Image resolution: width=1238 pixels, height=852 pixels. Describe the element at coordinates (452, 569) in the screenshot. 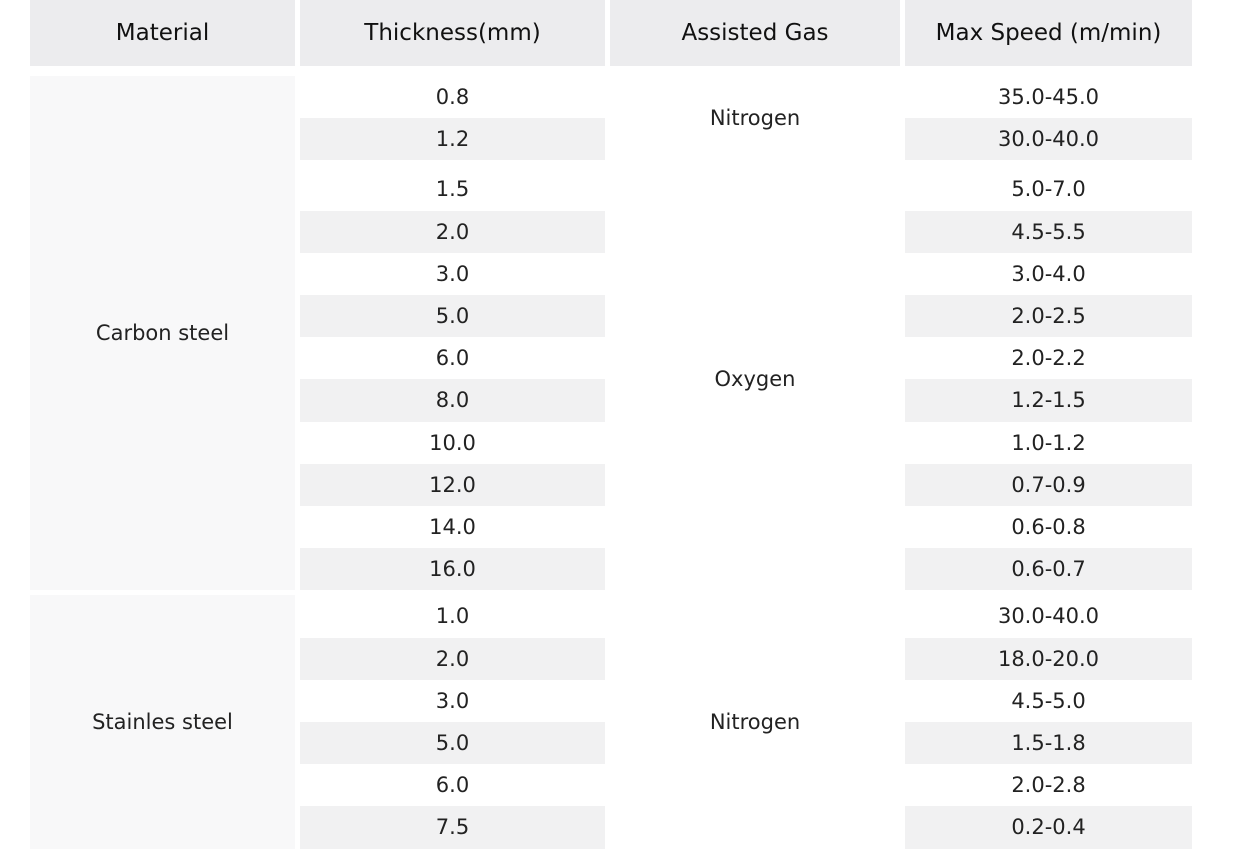

I see `thickness-cell: 16.0` at that location.